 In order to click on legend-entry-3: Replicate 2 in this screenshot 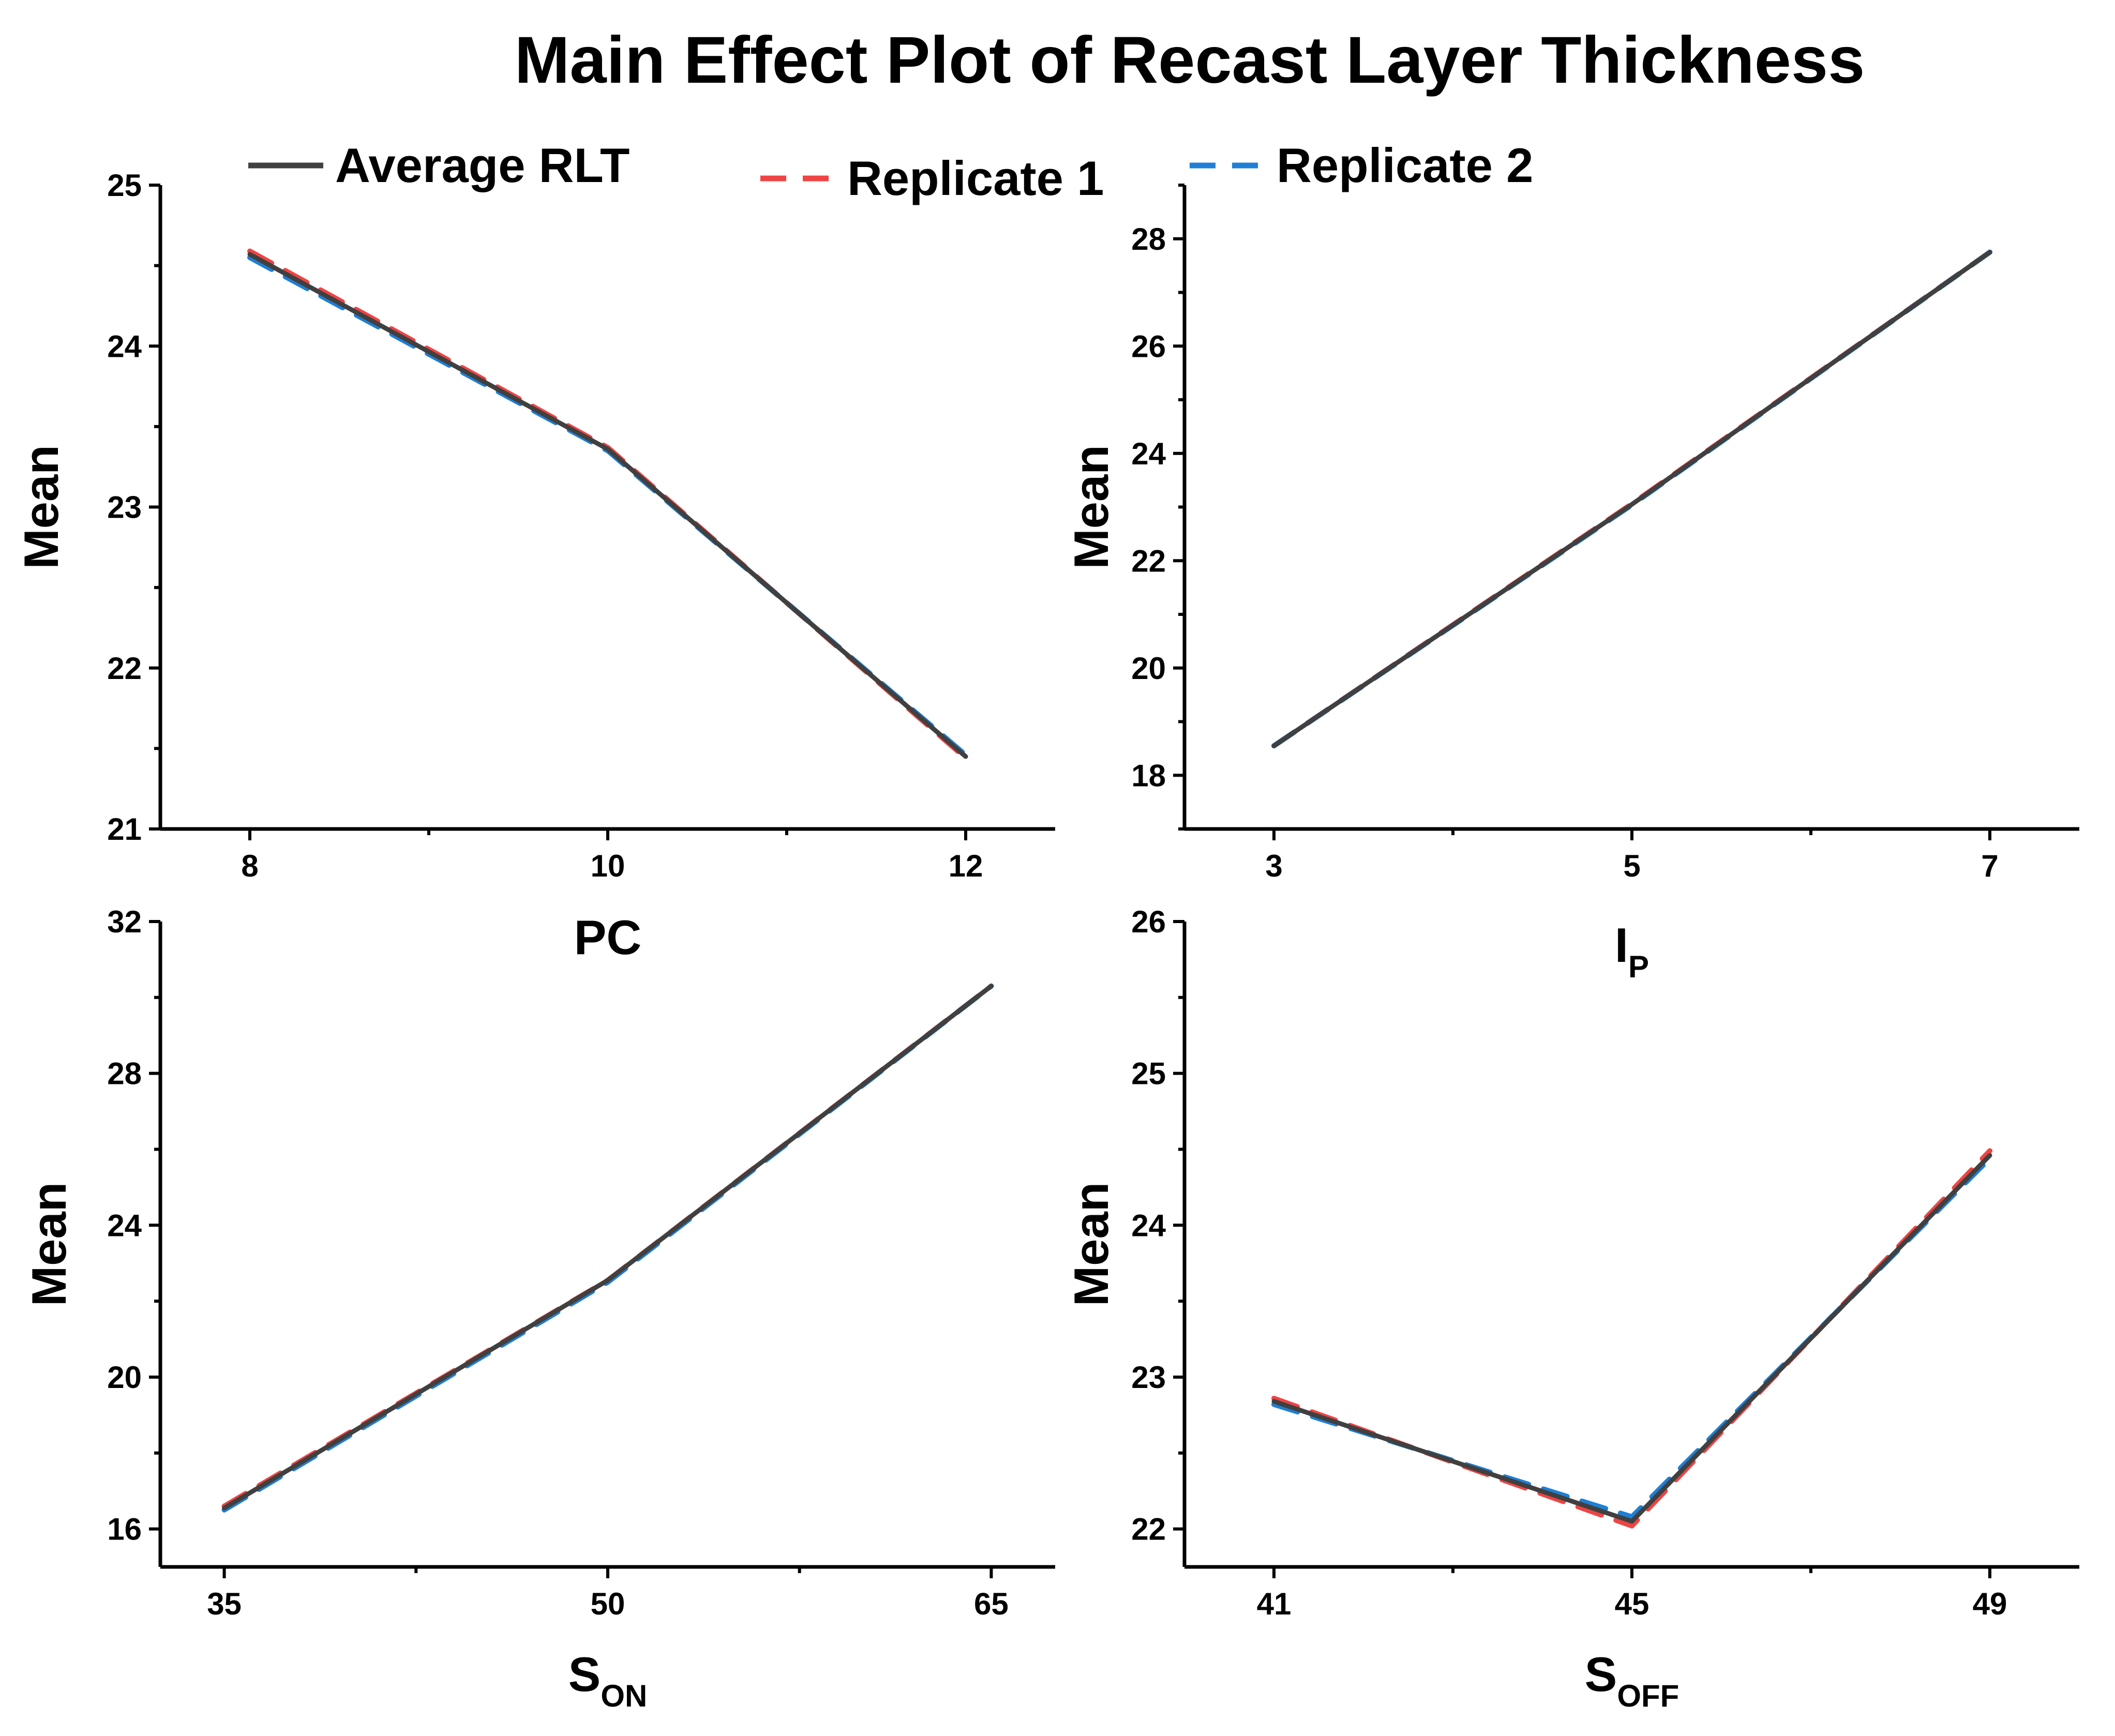, I will do `click(1362, 165)`.